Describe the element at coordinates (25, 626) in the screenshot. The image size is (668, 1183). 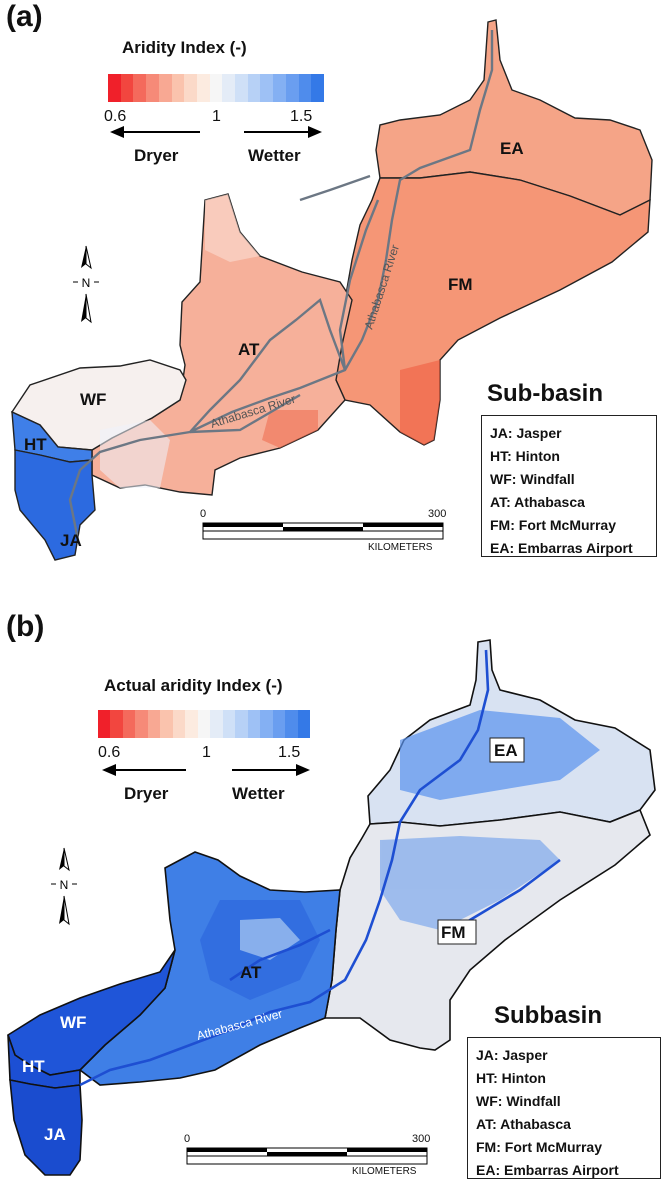
I see `panel-letter: (b)` at that location.